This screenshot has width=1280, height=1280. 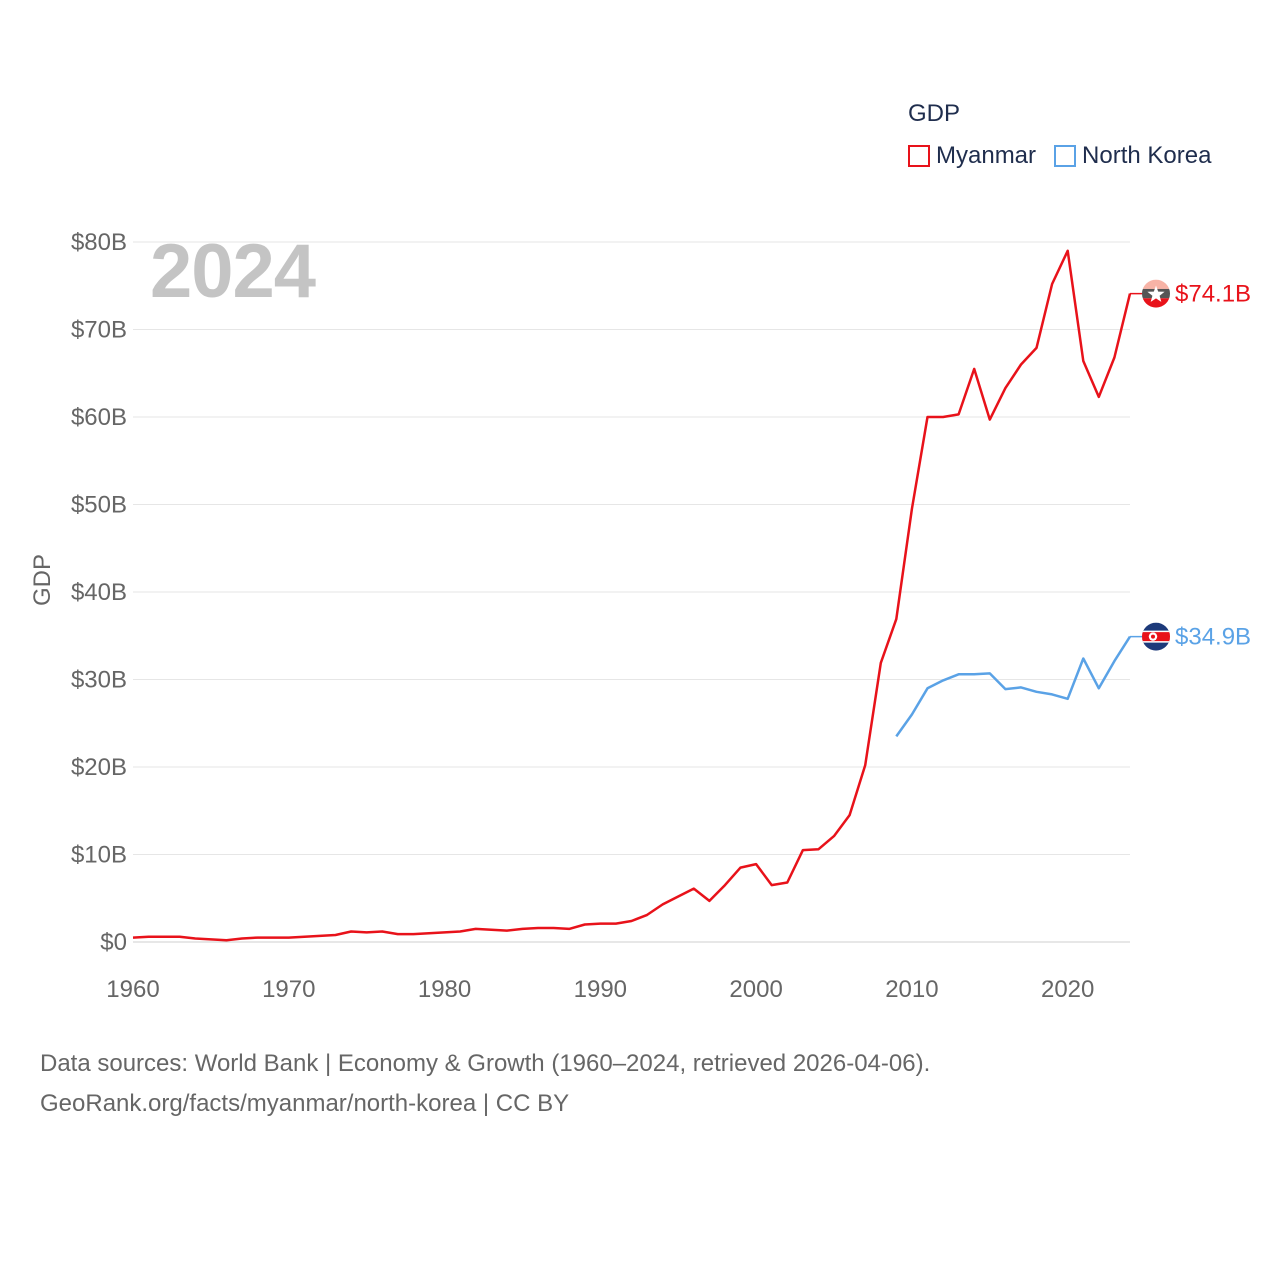 I want to click on end-markers: $74.1B $34.9B, so click(x=1190, y=465).